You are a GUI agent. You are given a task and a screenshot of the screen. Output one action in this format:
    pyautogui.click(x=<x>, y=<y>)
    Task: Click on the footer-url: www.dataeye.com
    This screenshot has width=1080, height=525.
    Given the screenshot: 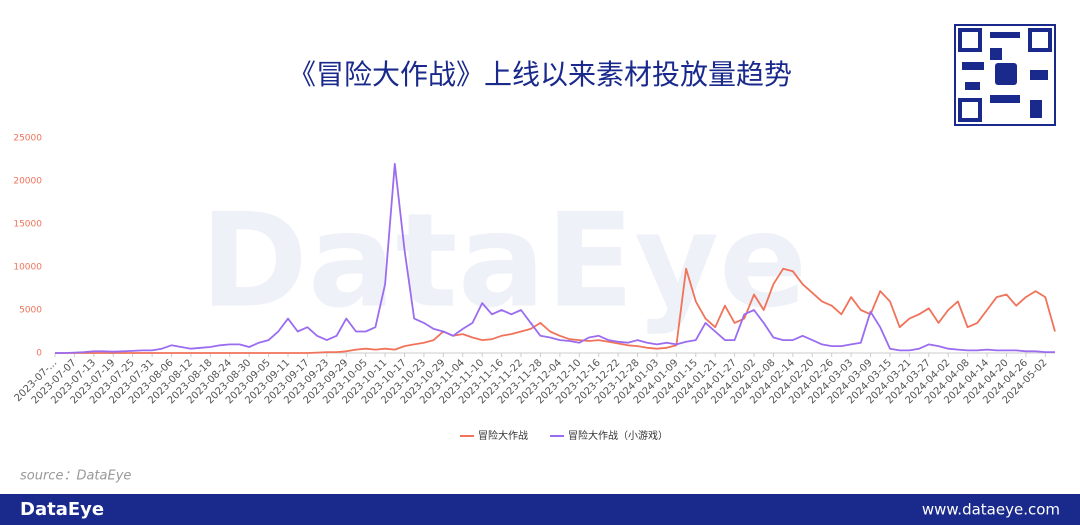 What is the action you would take?
    pyautogui.click(x=991, y=510)
    